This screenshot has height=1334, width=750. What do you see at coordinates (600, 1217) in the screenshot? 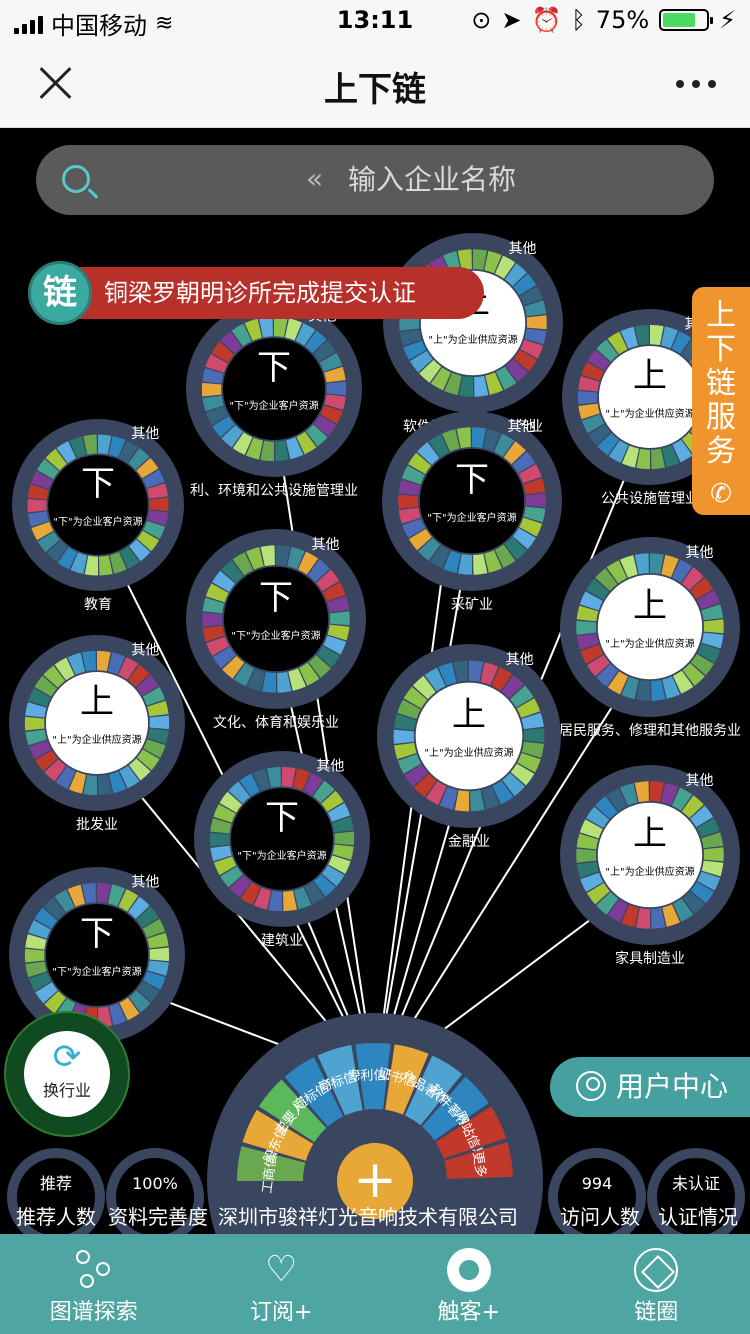
I see `visitors-label: 访问人数` at bounding box center [600, 1217].